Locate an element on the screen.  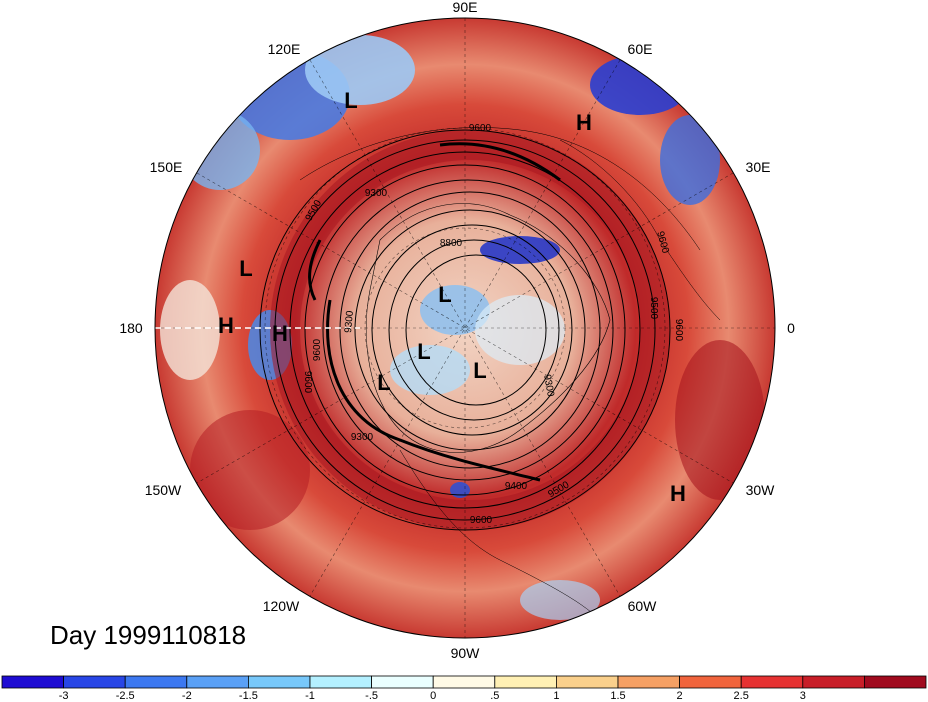
colorbar-tick-label: -2.5 is located at coordinates (125, 696).